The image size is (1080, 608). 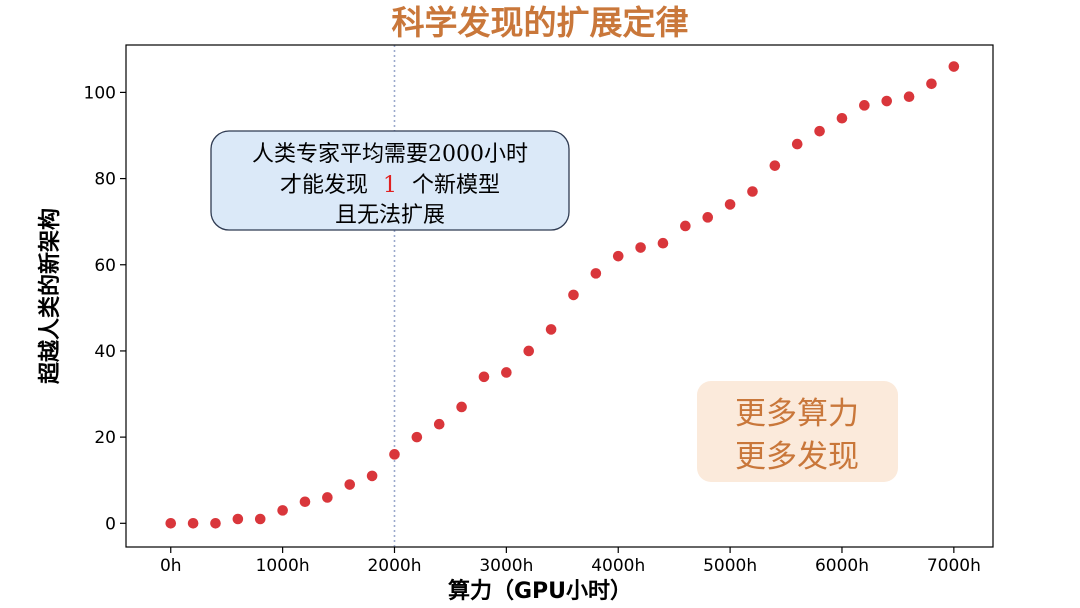 I want to click on y-tick-label: 100, so click(x=100, y=93).